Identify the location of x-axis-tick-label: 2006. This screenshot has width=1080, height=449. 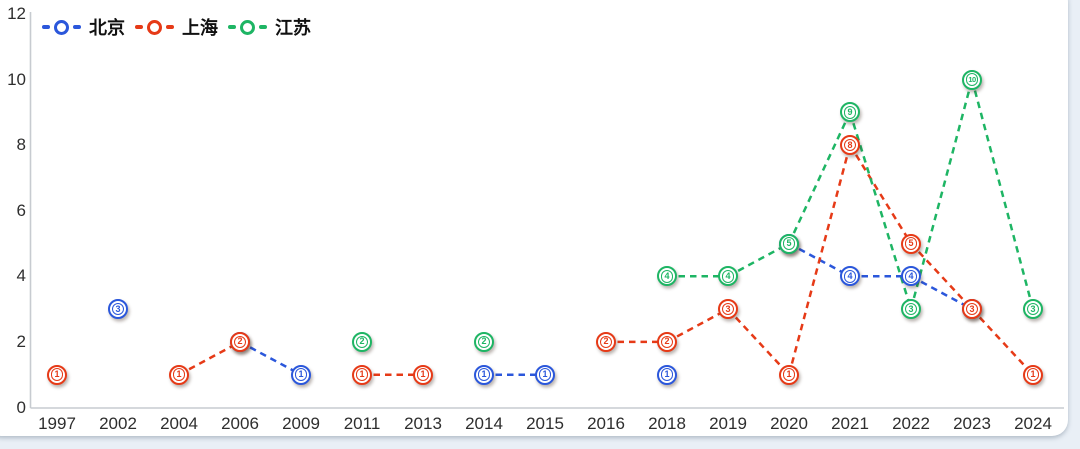
(240, 423).